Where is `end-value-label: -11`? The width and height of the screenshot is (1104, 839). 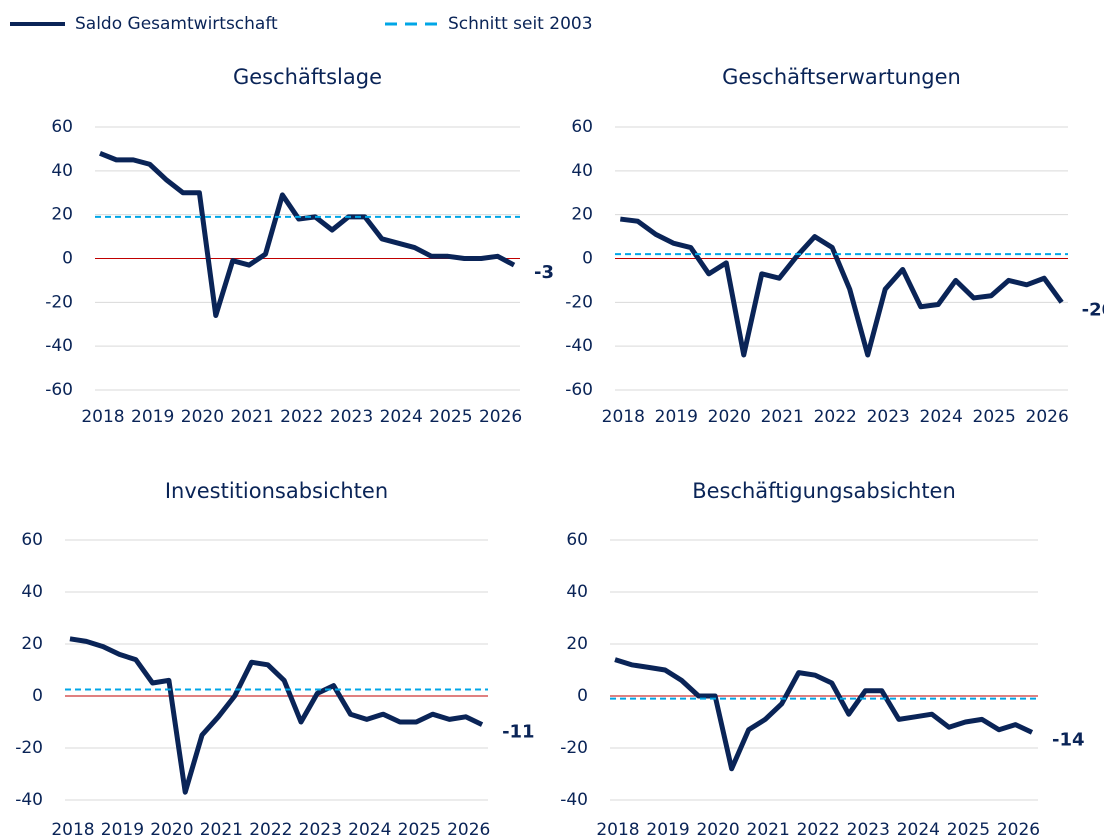
end-value-label: -11 is located at coordinates (518, 732).